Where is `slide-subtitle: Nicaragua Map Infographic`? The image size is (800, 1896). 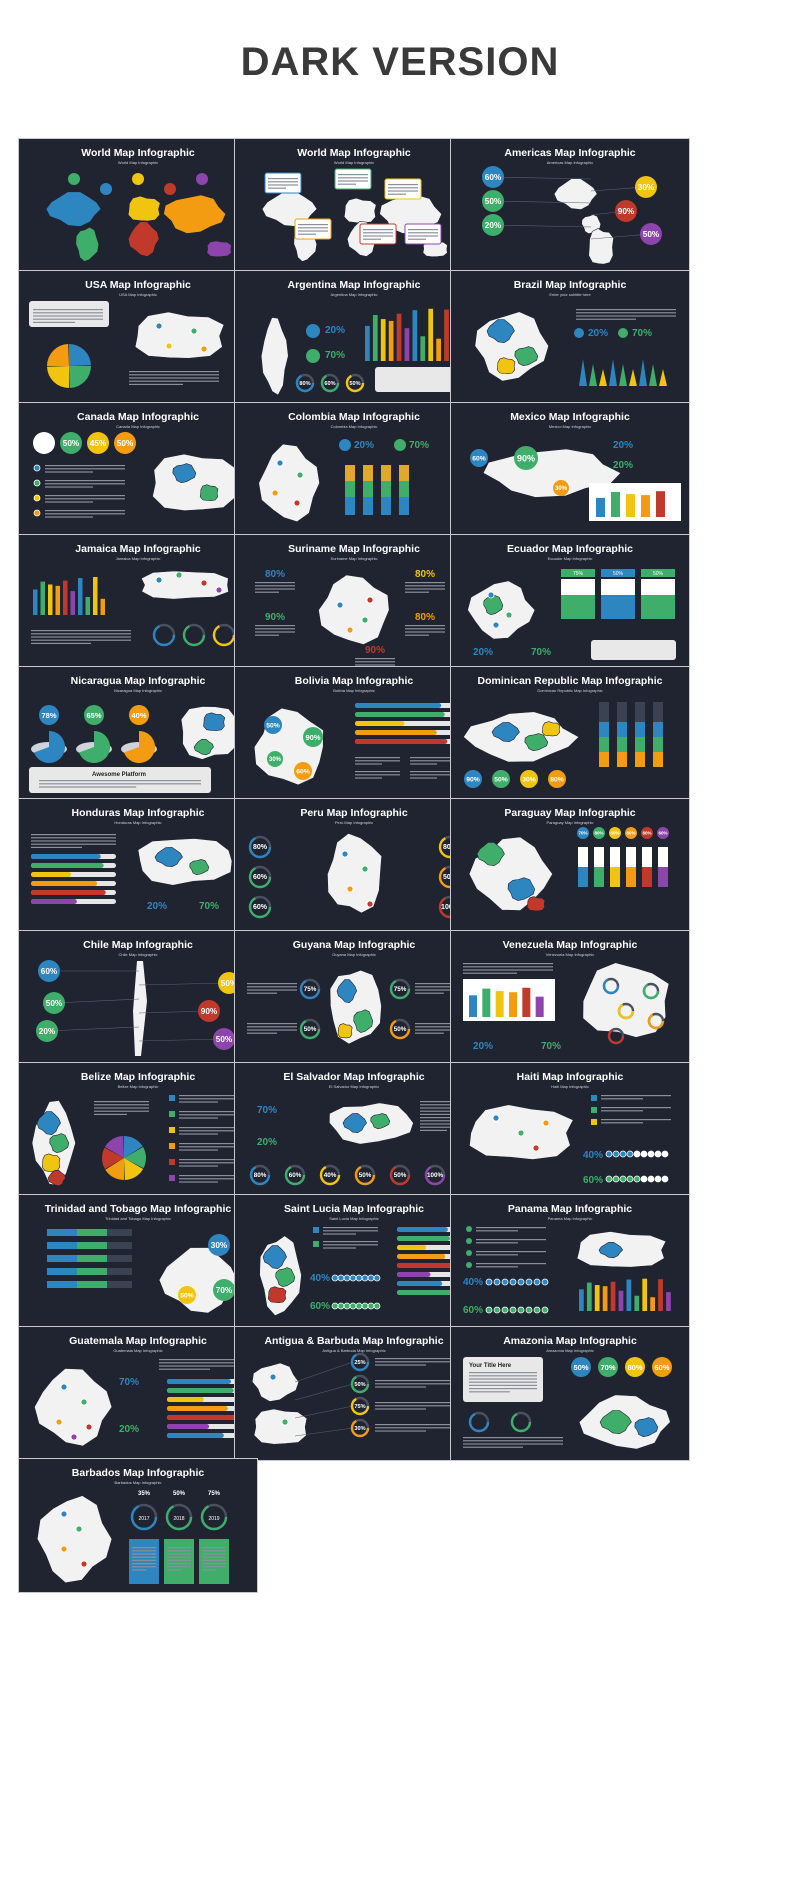 slide-subtitle: Nicaragua Map Infographic is located at coordinates (138, 690).